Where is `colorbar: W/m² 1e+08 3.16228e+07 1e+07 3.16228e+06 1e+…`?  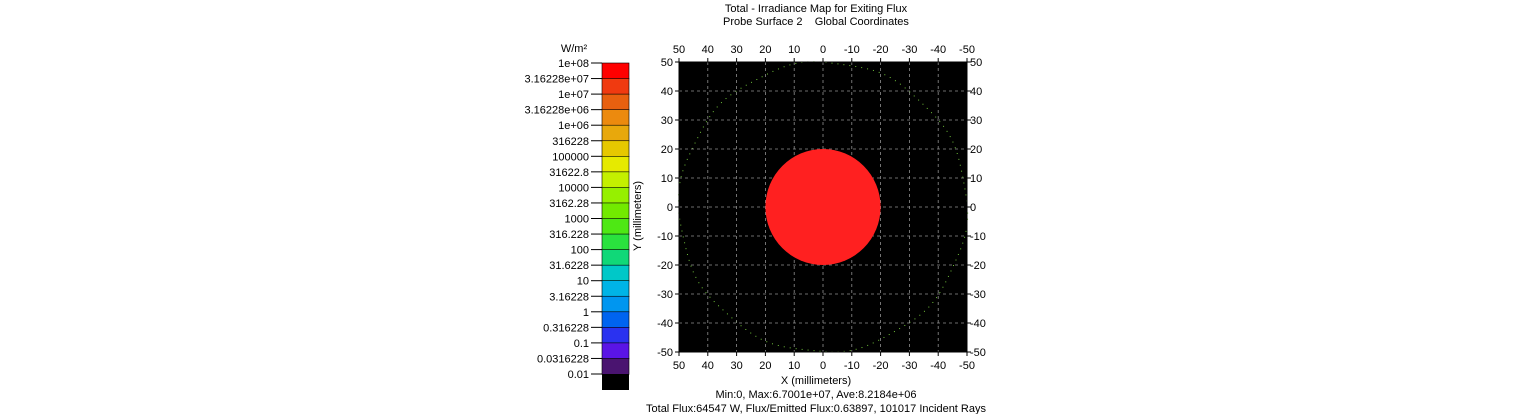 colorbar: W/m² 1e+08 3.16228e+07 1e+07 3.16228e+06 1e+… is located at coordinates (577, 216).